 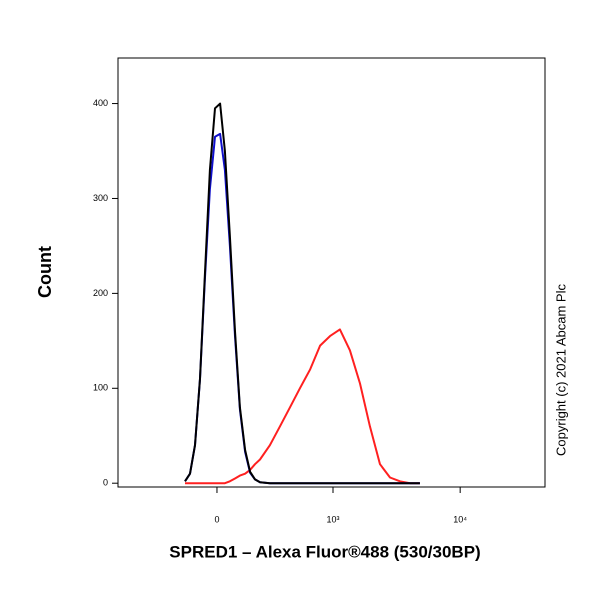 What do you see at coordinates (100, 293) in the screenshot?
I see `y-tick-label: 200` at bounding box center [100, 293].